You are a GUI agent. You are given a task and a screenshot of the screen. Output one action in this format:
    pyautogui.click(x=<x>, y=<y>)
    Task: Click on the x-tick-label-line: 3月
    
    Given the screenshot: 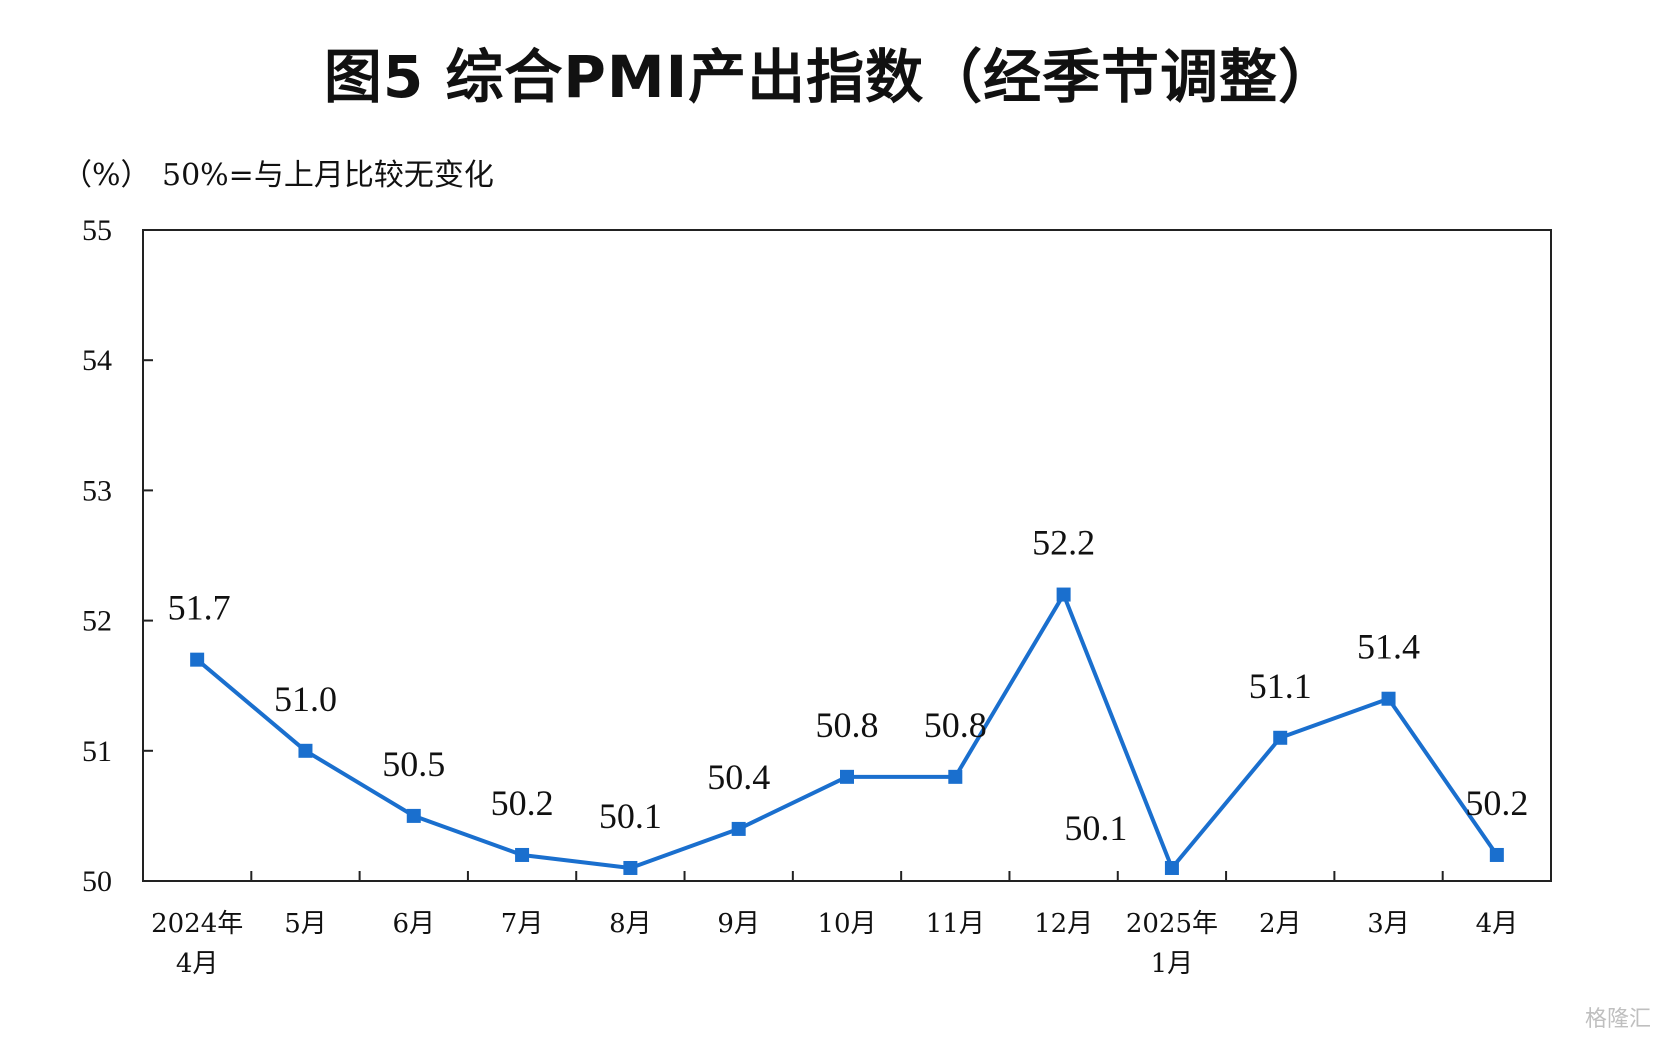 What is the action you would take?
    pyautogui.click(x=1388, y=924)
    